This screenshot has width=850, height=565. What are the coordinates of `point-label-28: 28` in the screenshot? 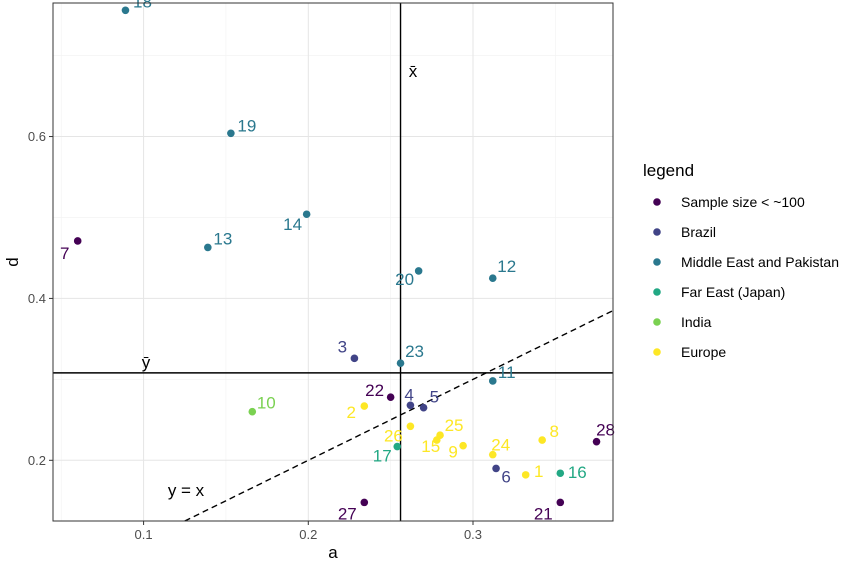 It's located at (605, 430).